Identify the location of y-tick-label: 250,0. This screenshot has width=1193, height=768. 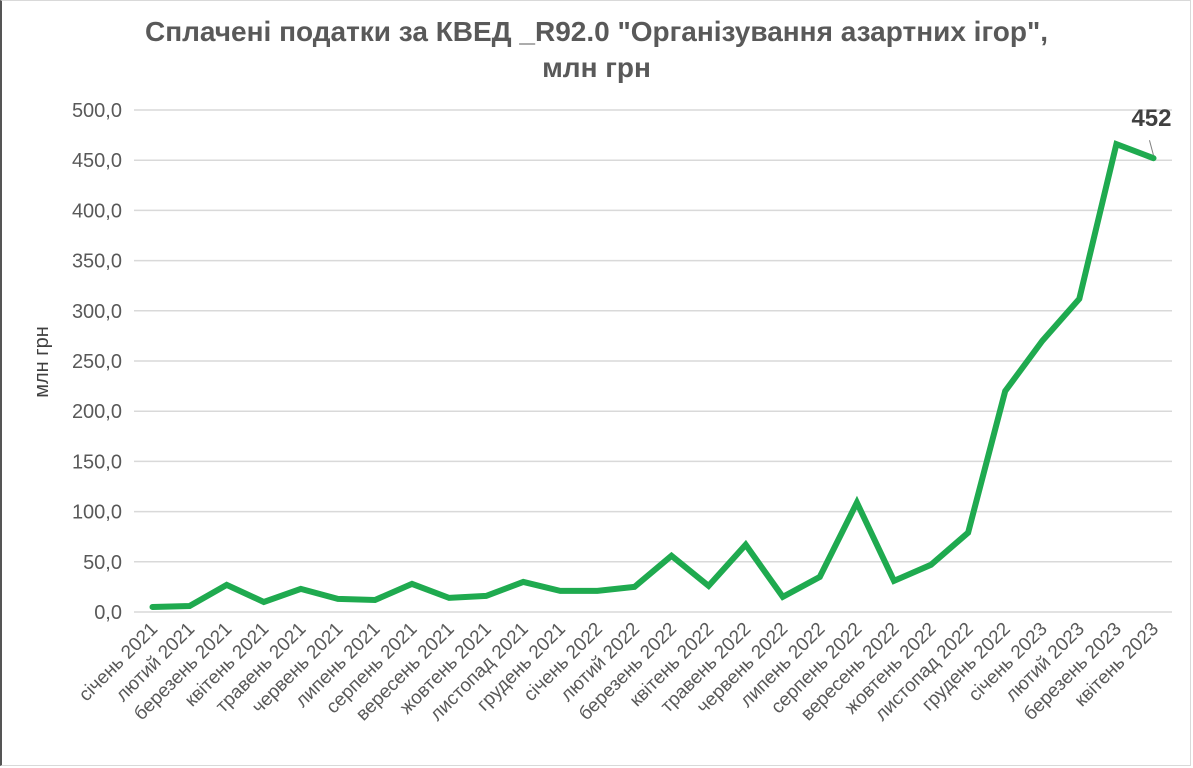
(97, 362).